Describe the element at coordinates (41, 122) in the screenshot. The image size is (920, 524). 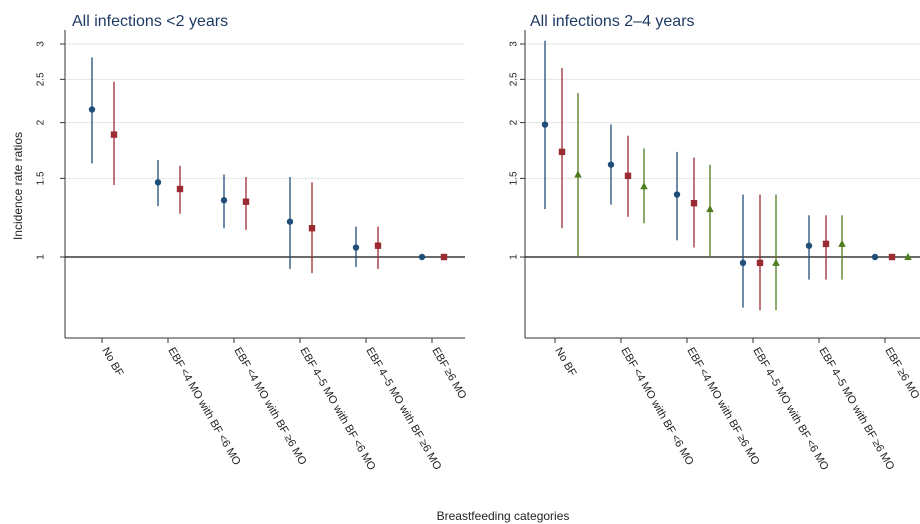
I see `panel1-ytick-label: 2` at that location.